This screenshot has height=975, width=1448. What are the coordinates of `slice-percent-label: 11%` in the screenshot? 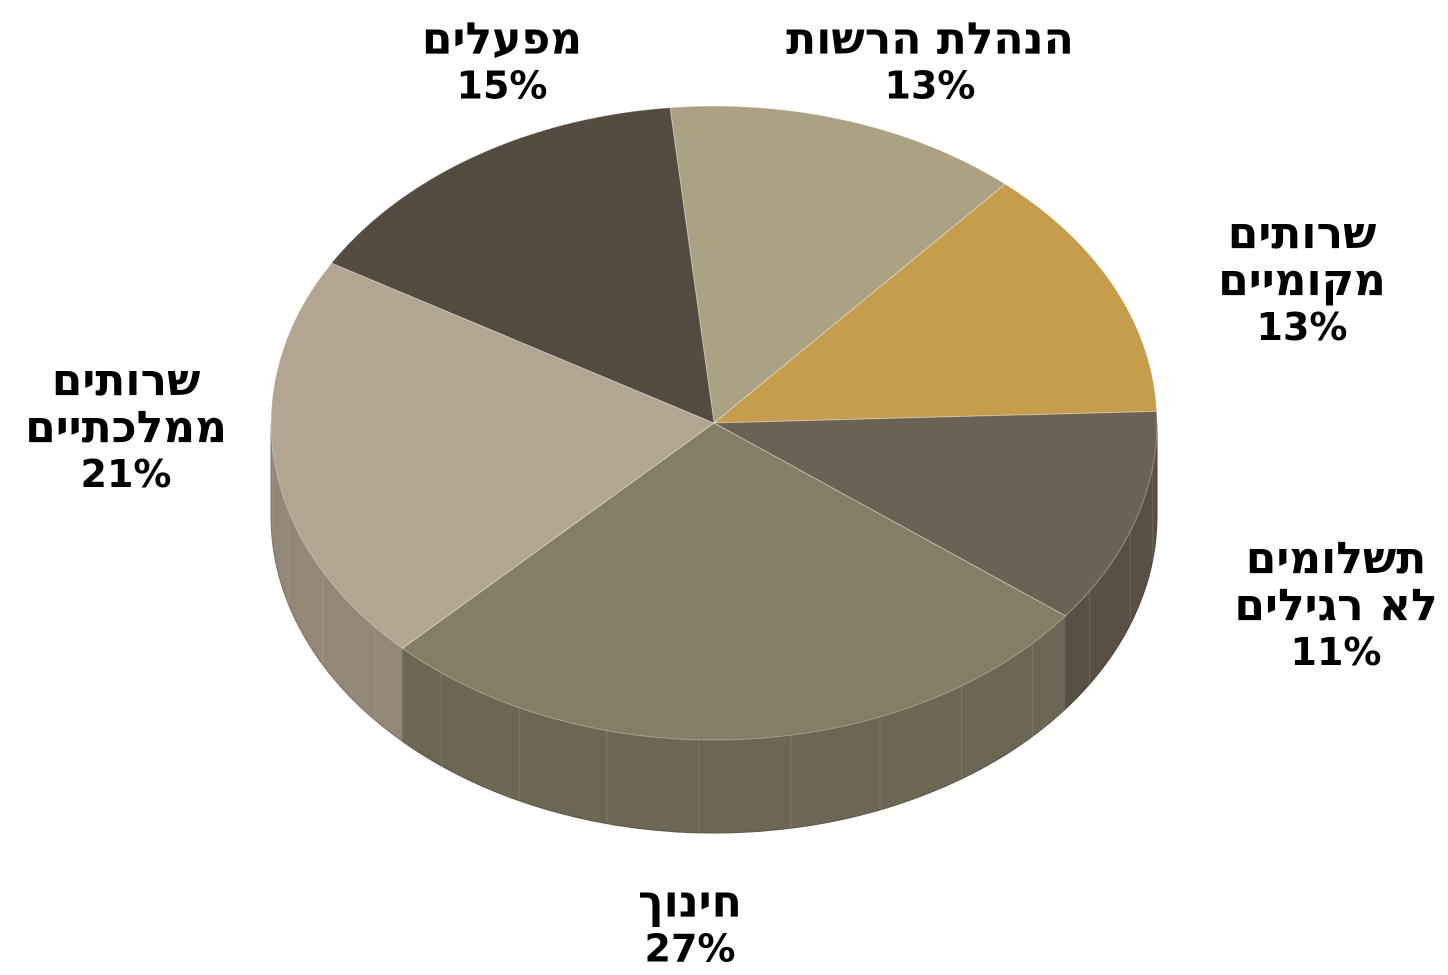 It's located at (1336, 652).